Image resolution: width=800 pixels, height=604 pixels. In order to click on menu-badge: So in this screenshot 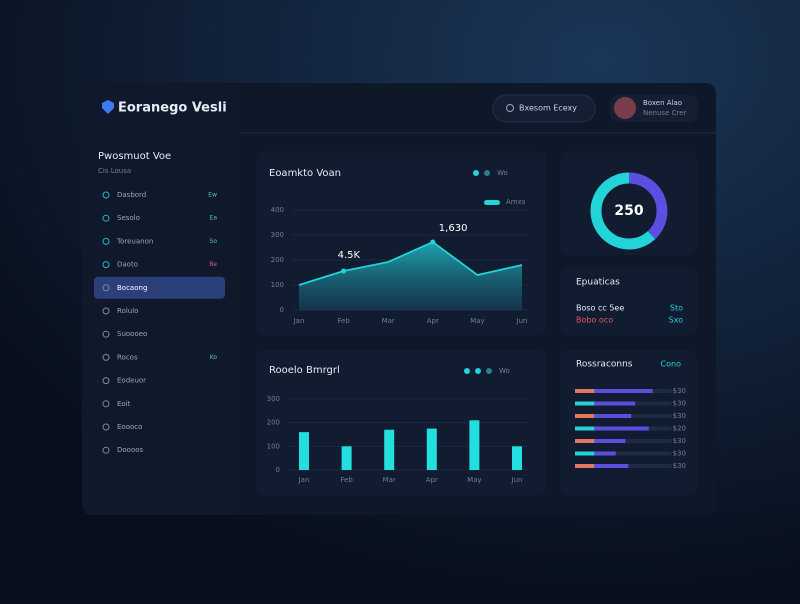, I will do `click(214, 241)`.